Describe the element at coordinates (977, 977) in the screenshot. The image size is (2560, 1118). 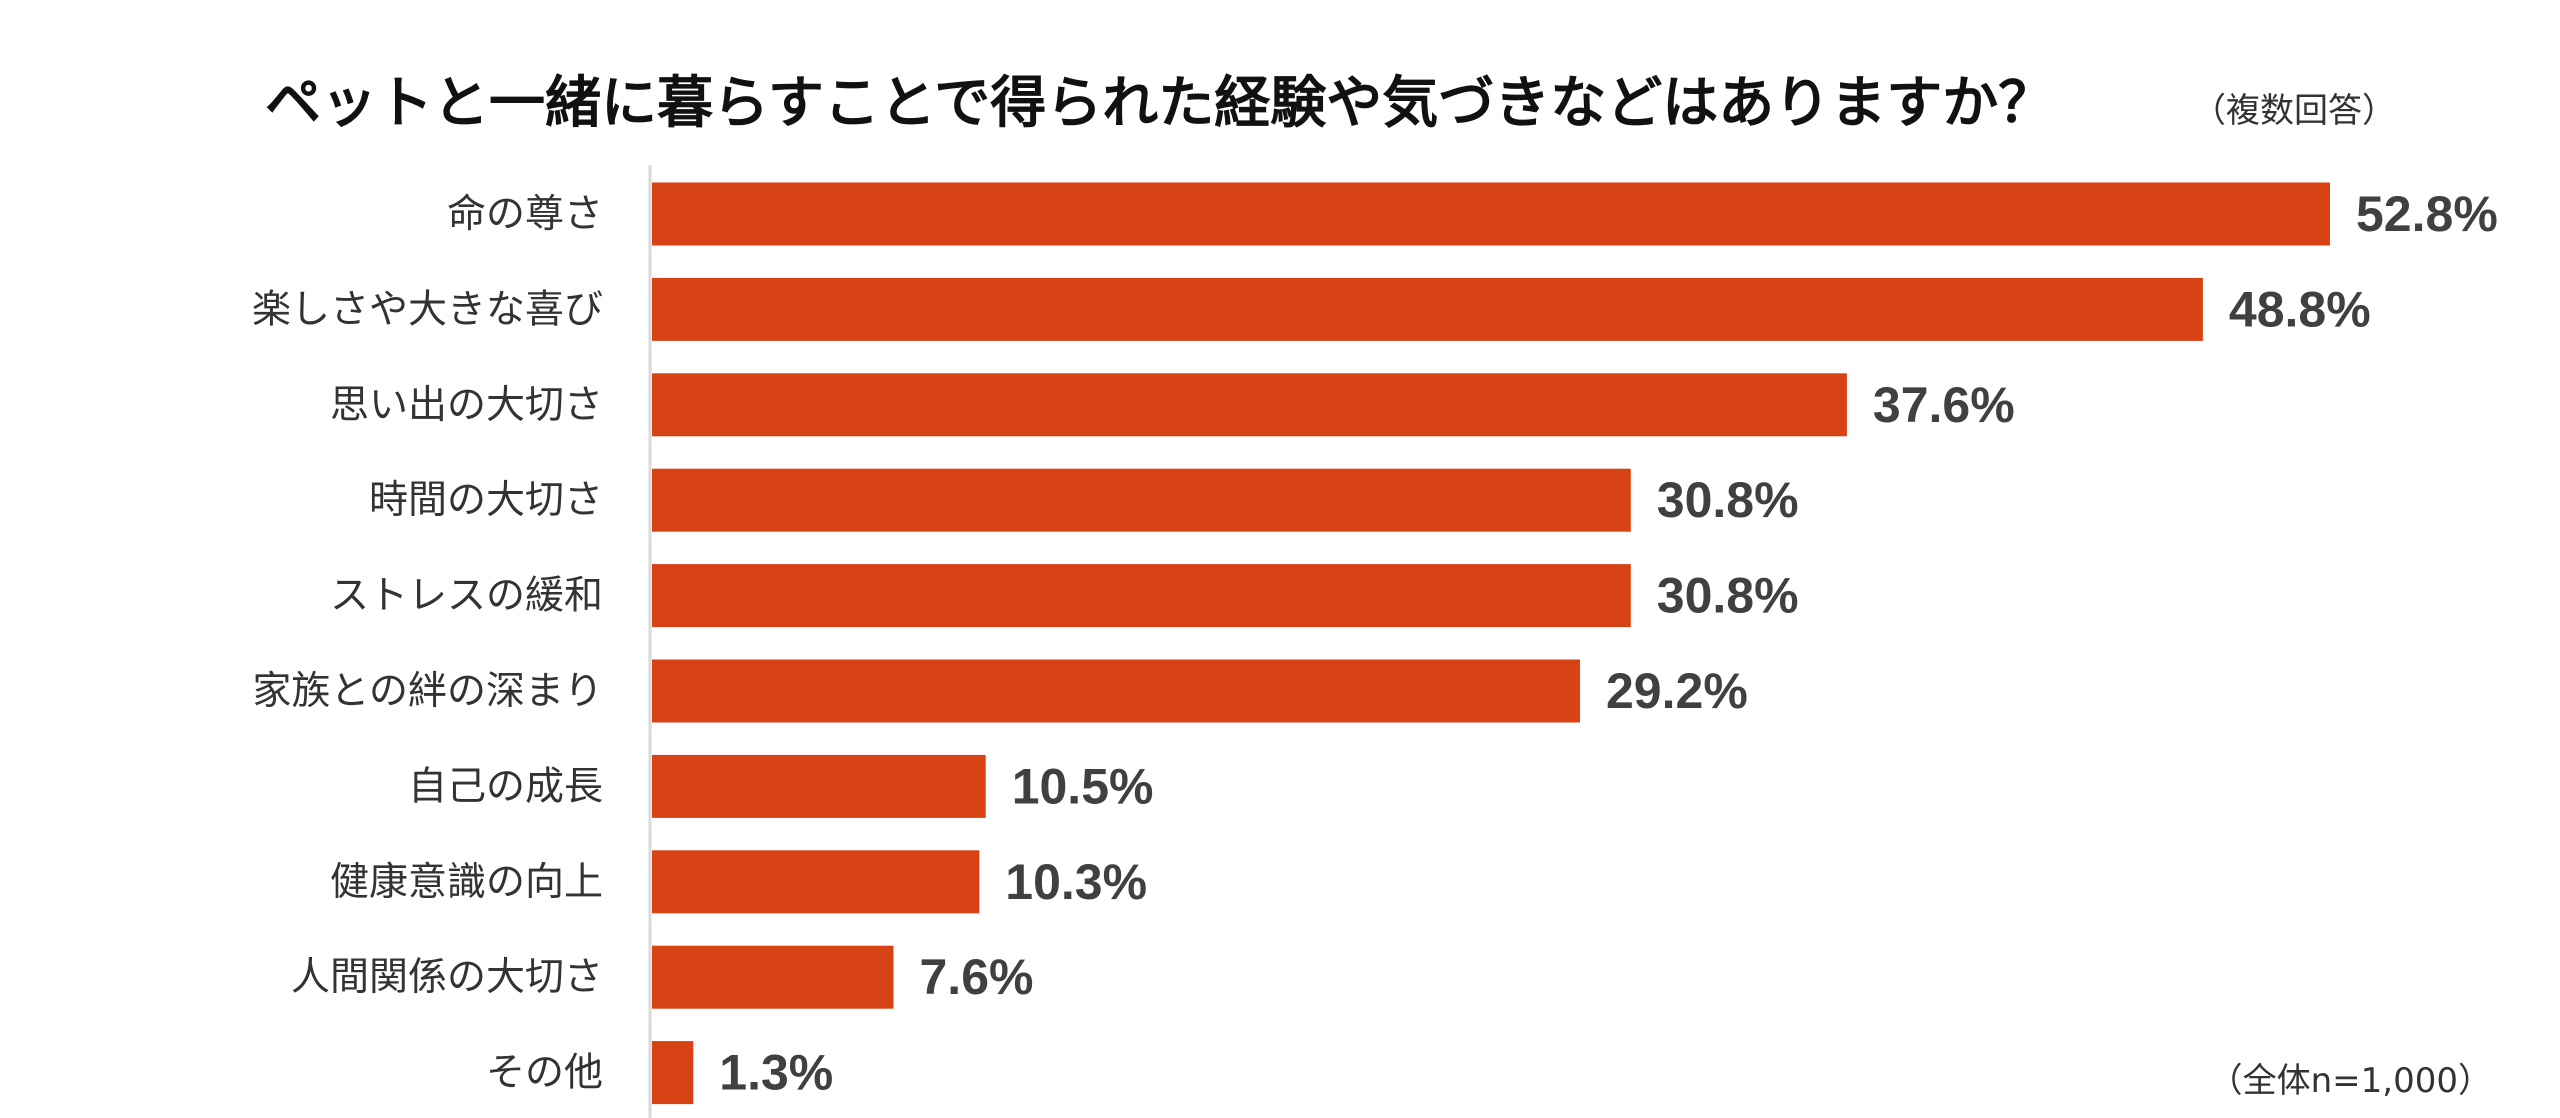
I see `value-label: 7.6%` at that location.